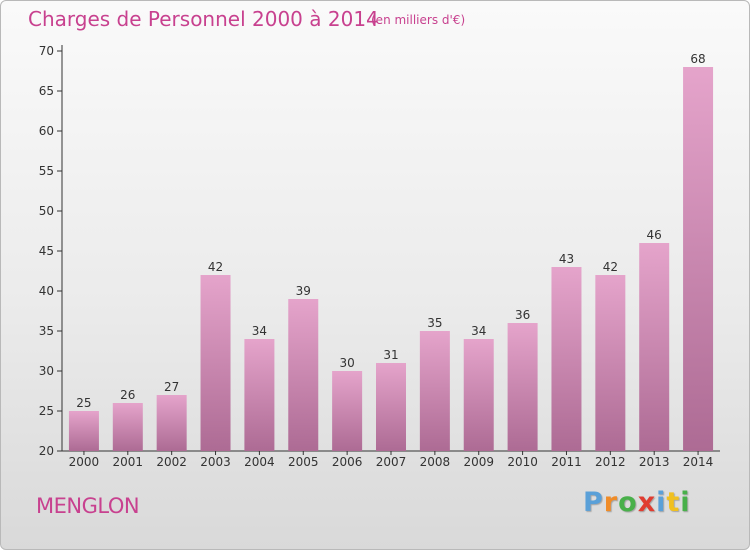 This screenshot has height=550, width=750. What do you see at coordinates (46, 371) in the screenshot?
I see `y-tick-label: 30` at bounding box center [46, 371].